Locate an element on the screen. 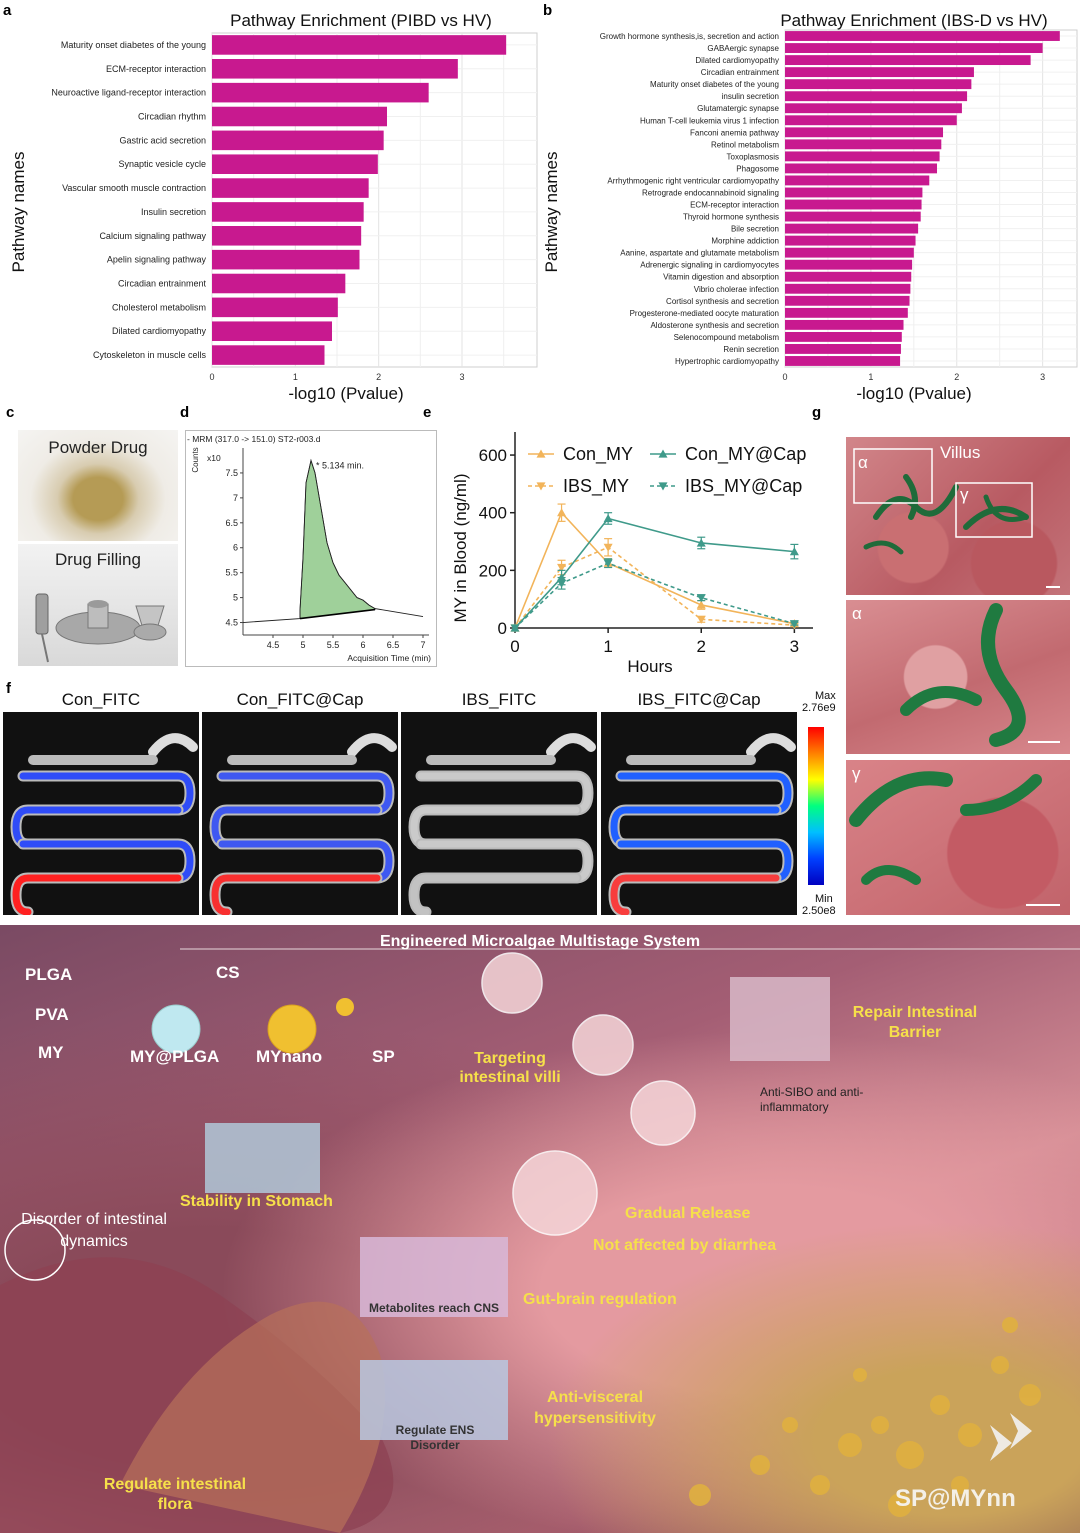 This screenshot has height=1533, width=1080. x-tick-label: 6.5 is located at coordinates (393, 645).